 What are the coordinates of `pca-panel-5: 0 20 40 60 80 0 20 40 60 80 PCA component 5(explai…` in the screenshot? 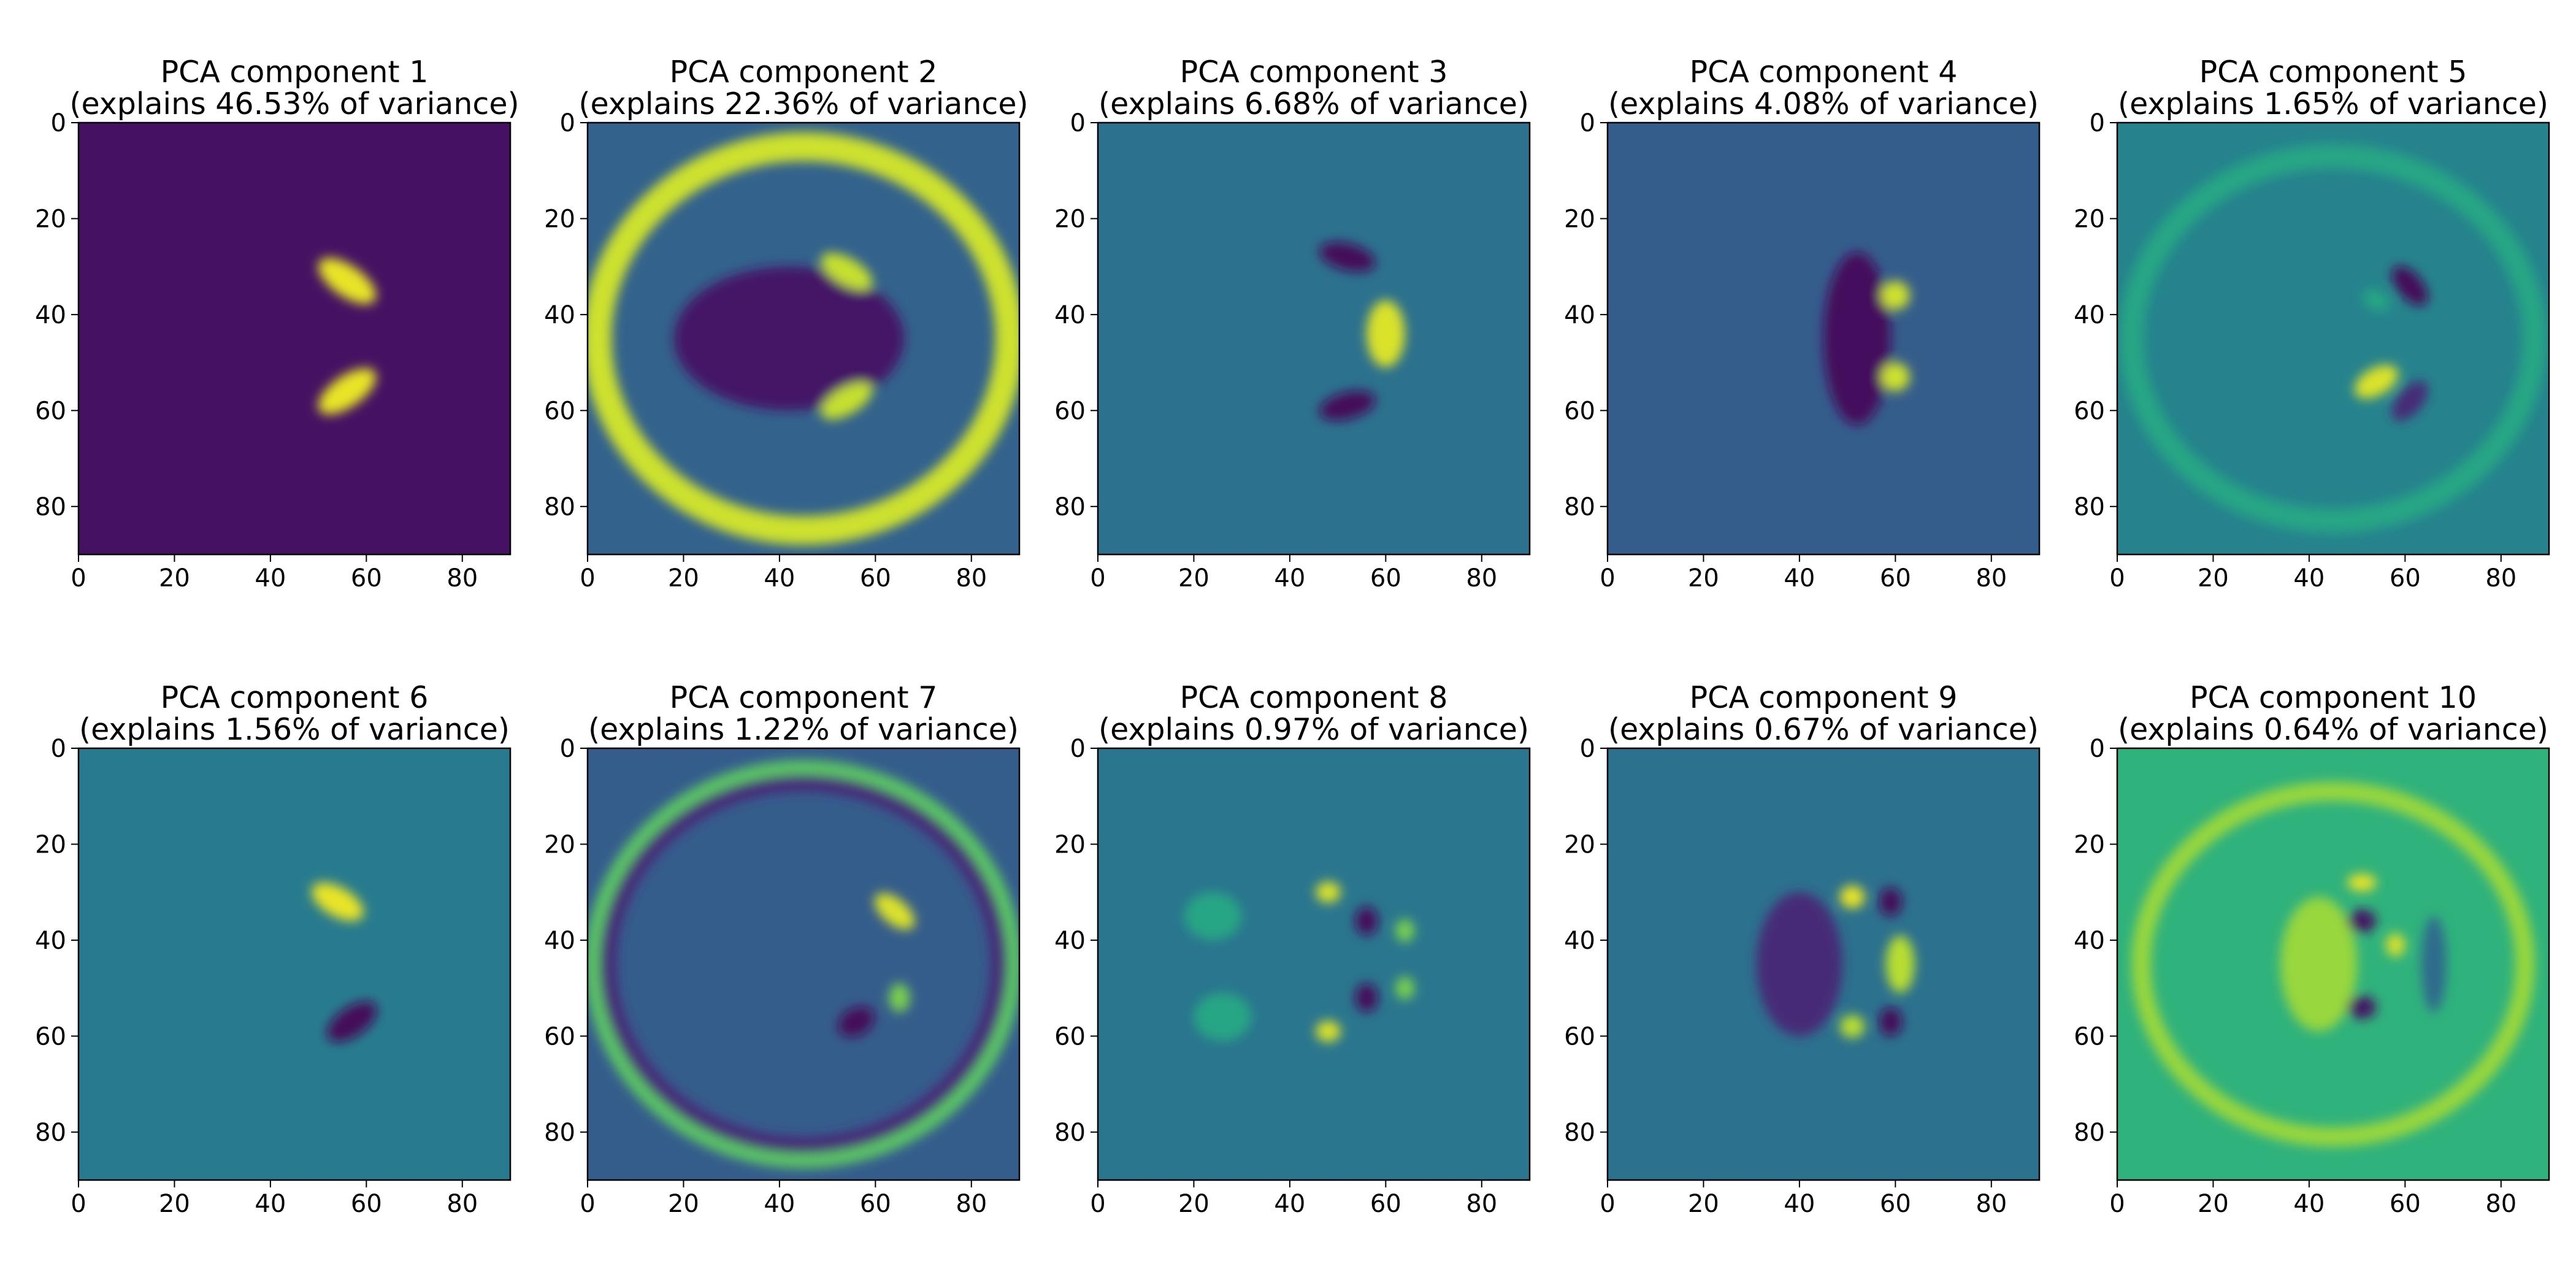 It's located at (2312, 323).